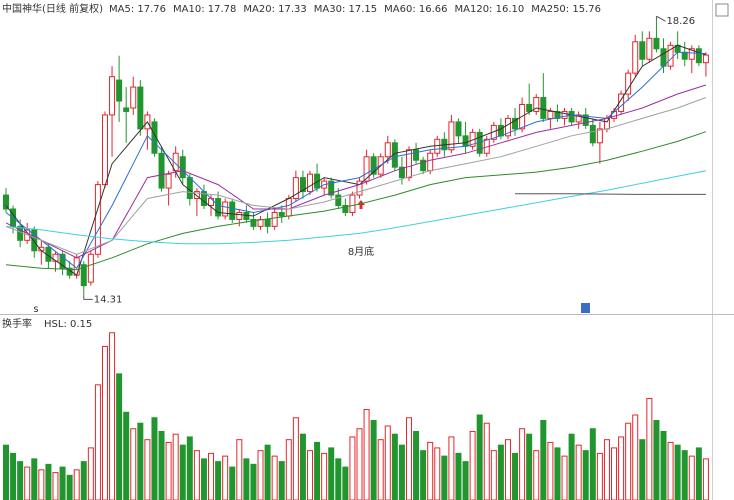 This screenshot has width=734, height=500. I want to click on legend-entry: MA20: 17.33, so click(274, 9).